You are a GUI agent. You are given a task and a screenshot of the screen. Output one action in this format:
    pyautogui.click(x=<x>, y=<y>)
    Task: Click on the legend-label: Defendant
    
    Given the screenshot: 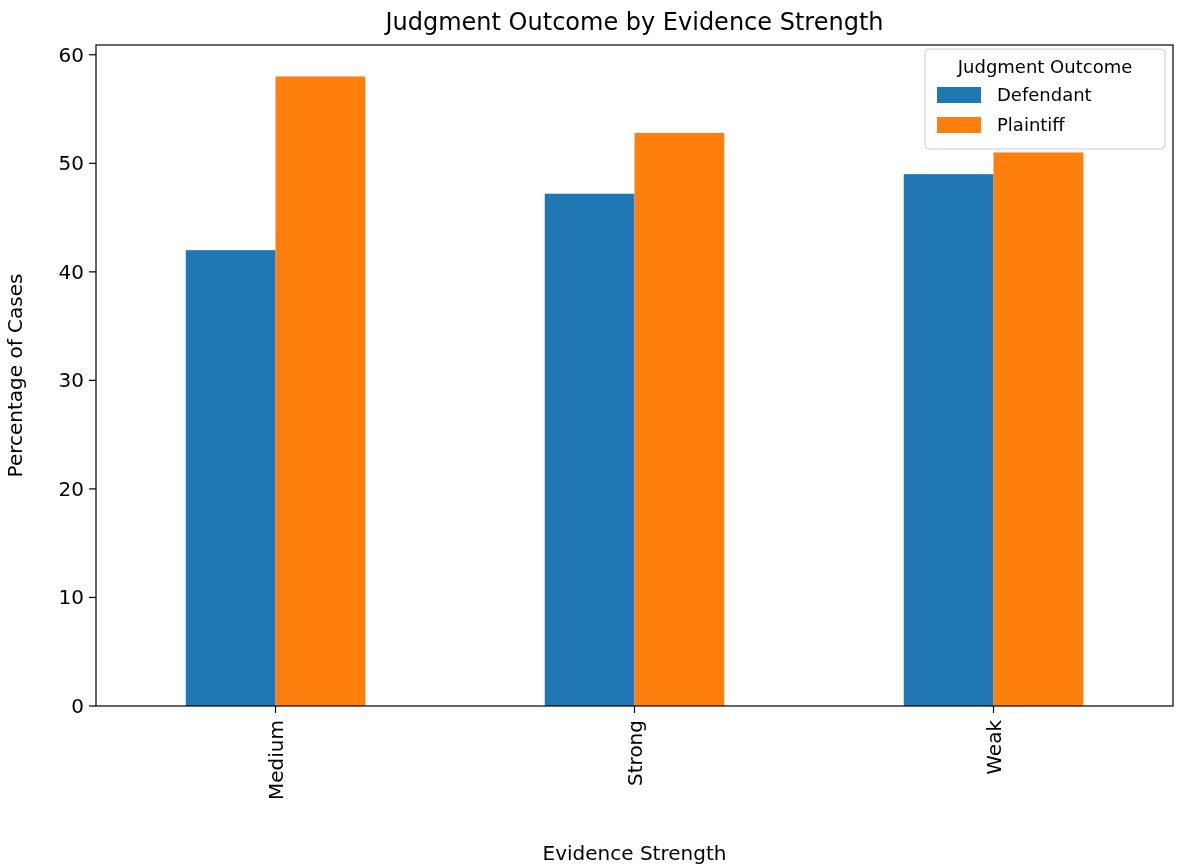 What is the action you would take?
    pyautogui.click(x=1044, y=95)
    